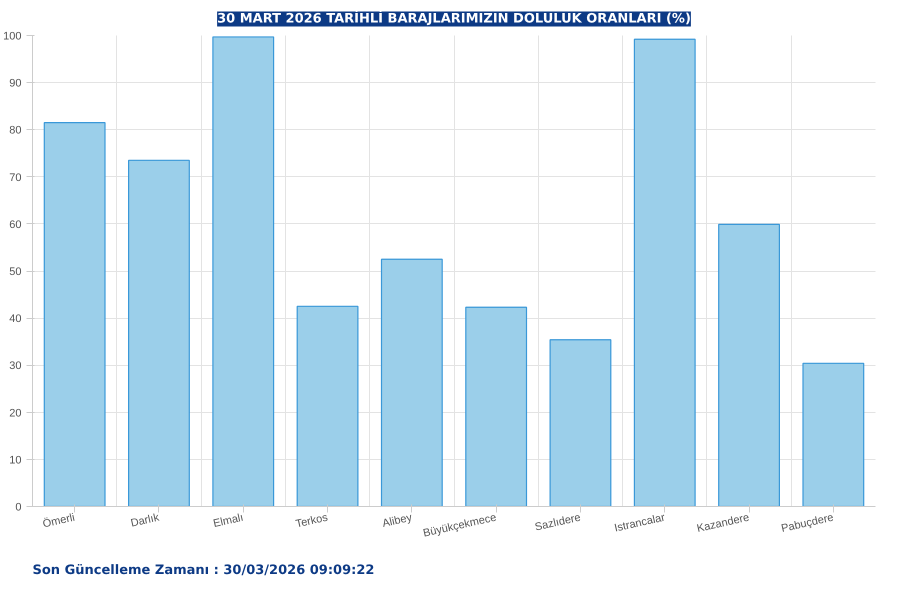  What do you see at coordinates (15, 366) in the screenshot?
I see `y-tick-label: 30` at bounding box center [15, 366].